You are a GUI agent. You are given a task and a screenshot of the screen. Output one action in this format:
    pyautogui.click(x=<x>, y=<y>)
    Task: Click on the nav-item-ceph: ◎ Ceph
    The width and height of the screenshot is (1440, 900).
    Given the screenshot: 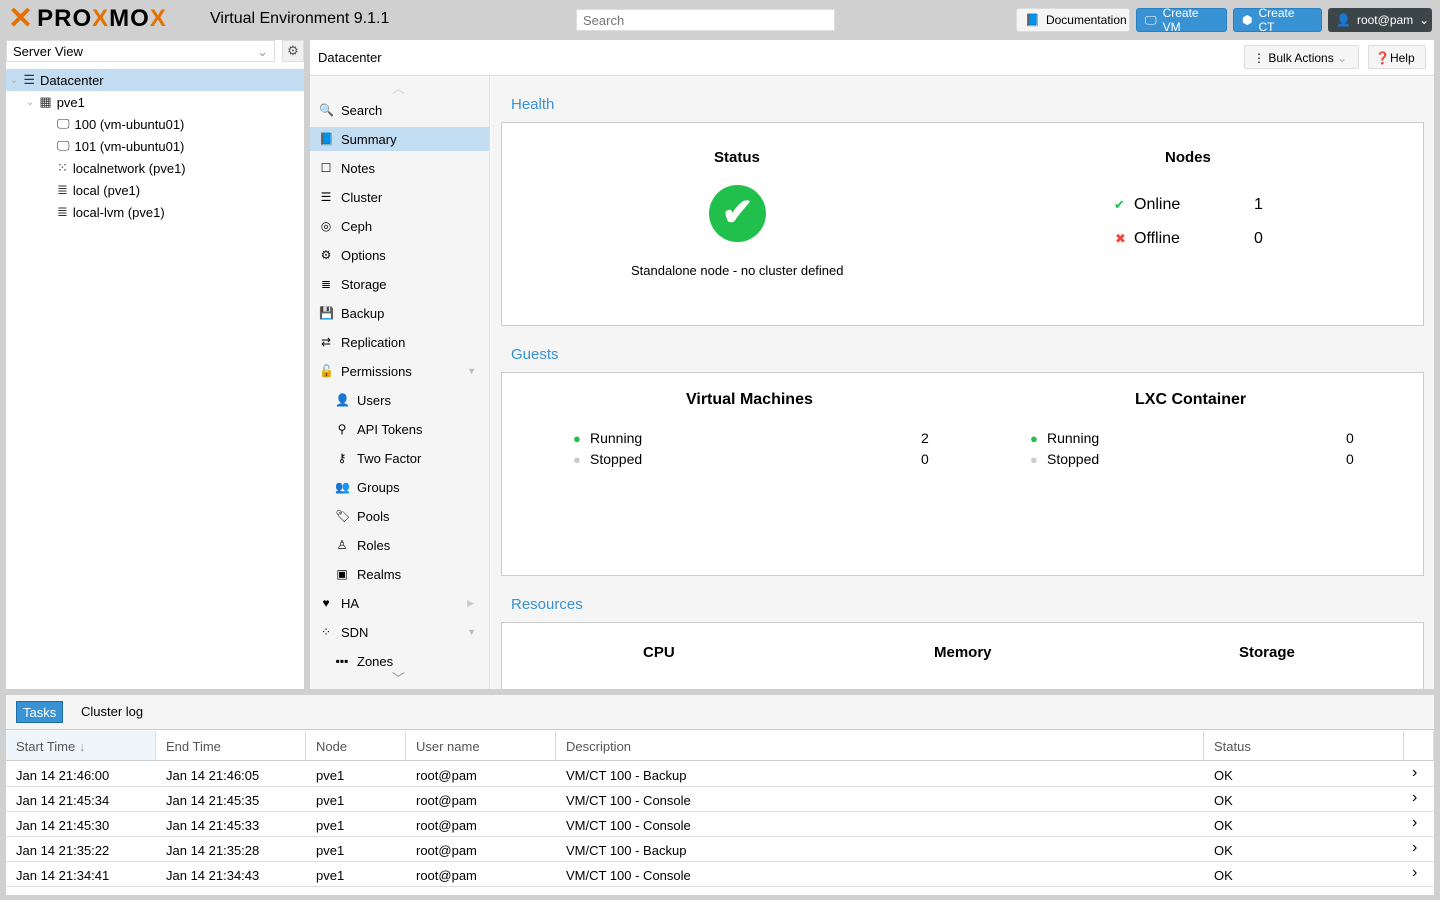 What is the action you would take?
    pyautogui.click(x=399, y=226)
    